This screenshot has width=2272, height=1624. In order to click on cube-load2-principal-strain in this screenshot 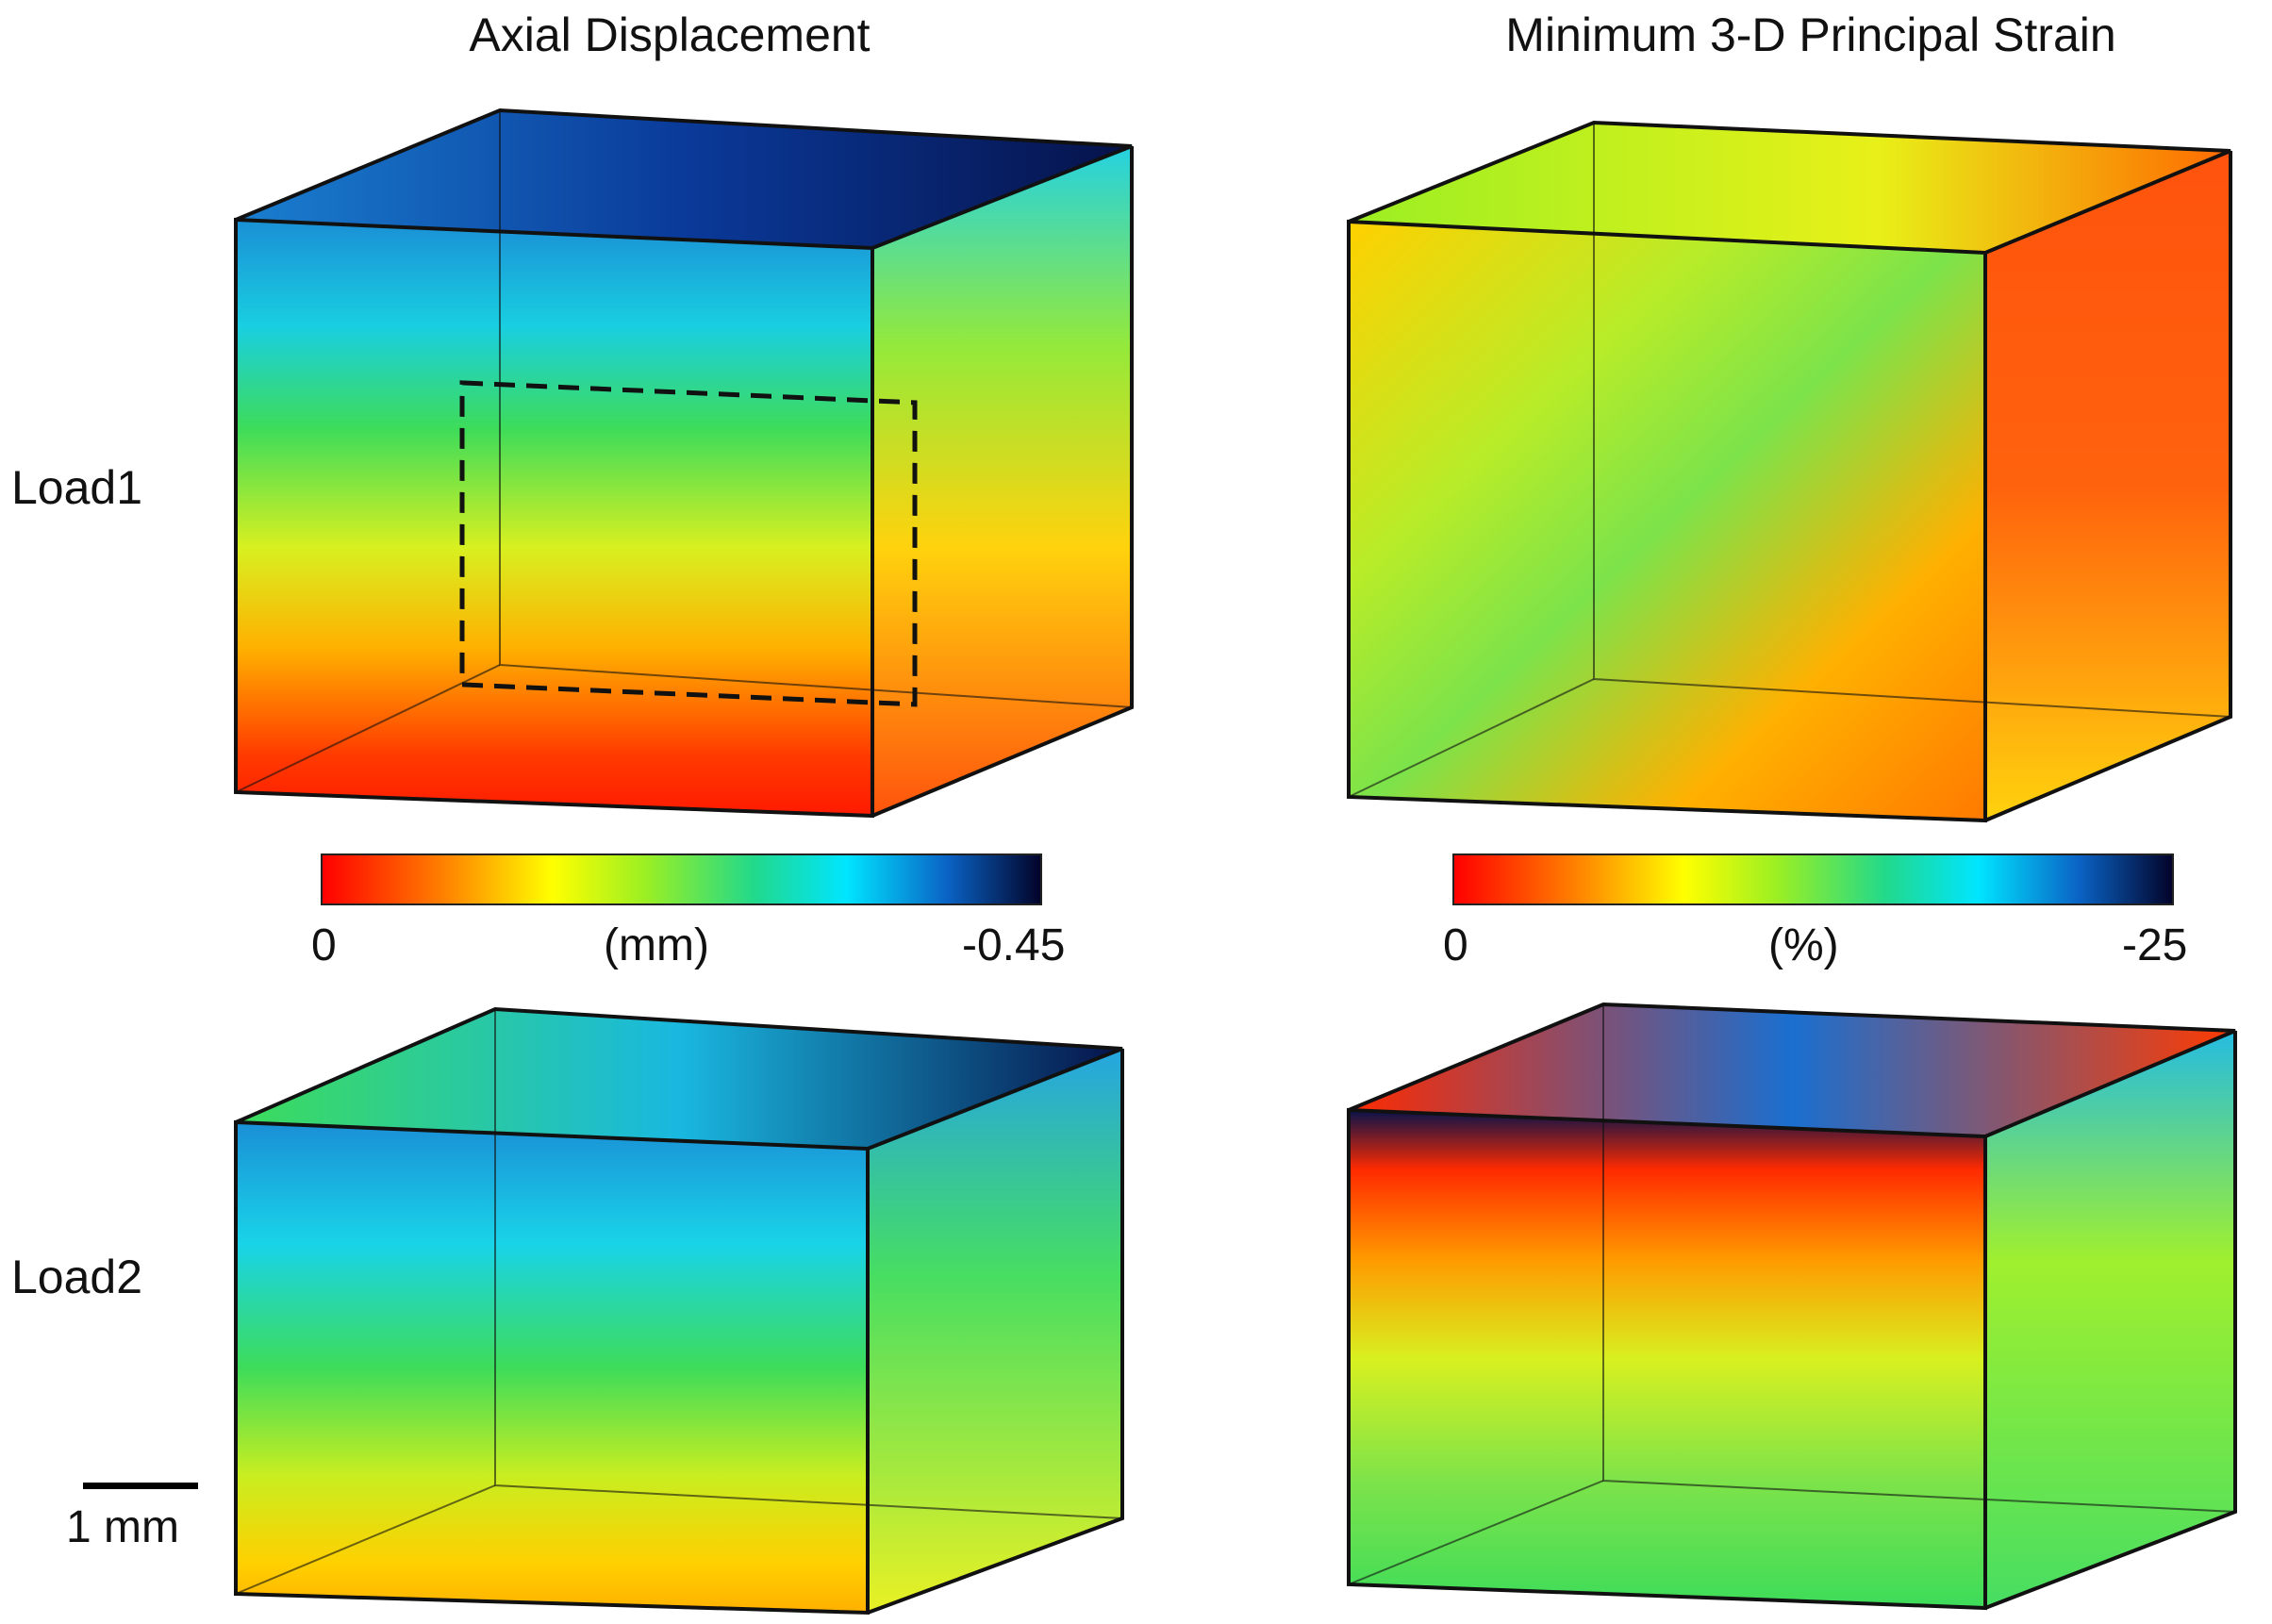, I will do `click(1792, 1306)`.